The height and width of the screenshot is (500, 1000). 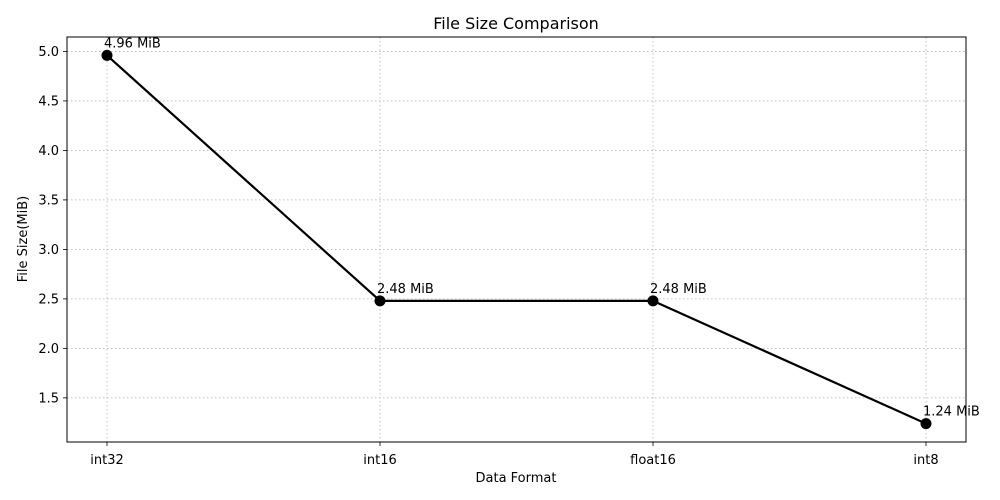 What do you see at coordinates (48, 200) in the screenshot?
I see `y-tick-label: 3.5` at bounding box center [48, 200].